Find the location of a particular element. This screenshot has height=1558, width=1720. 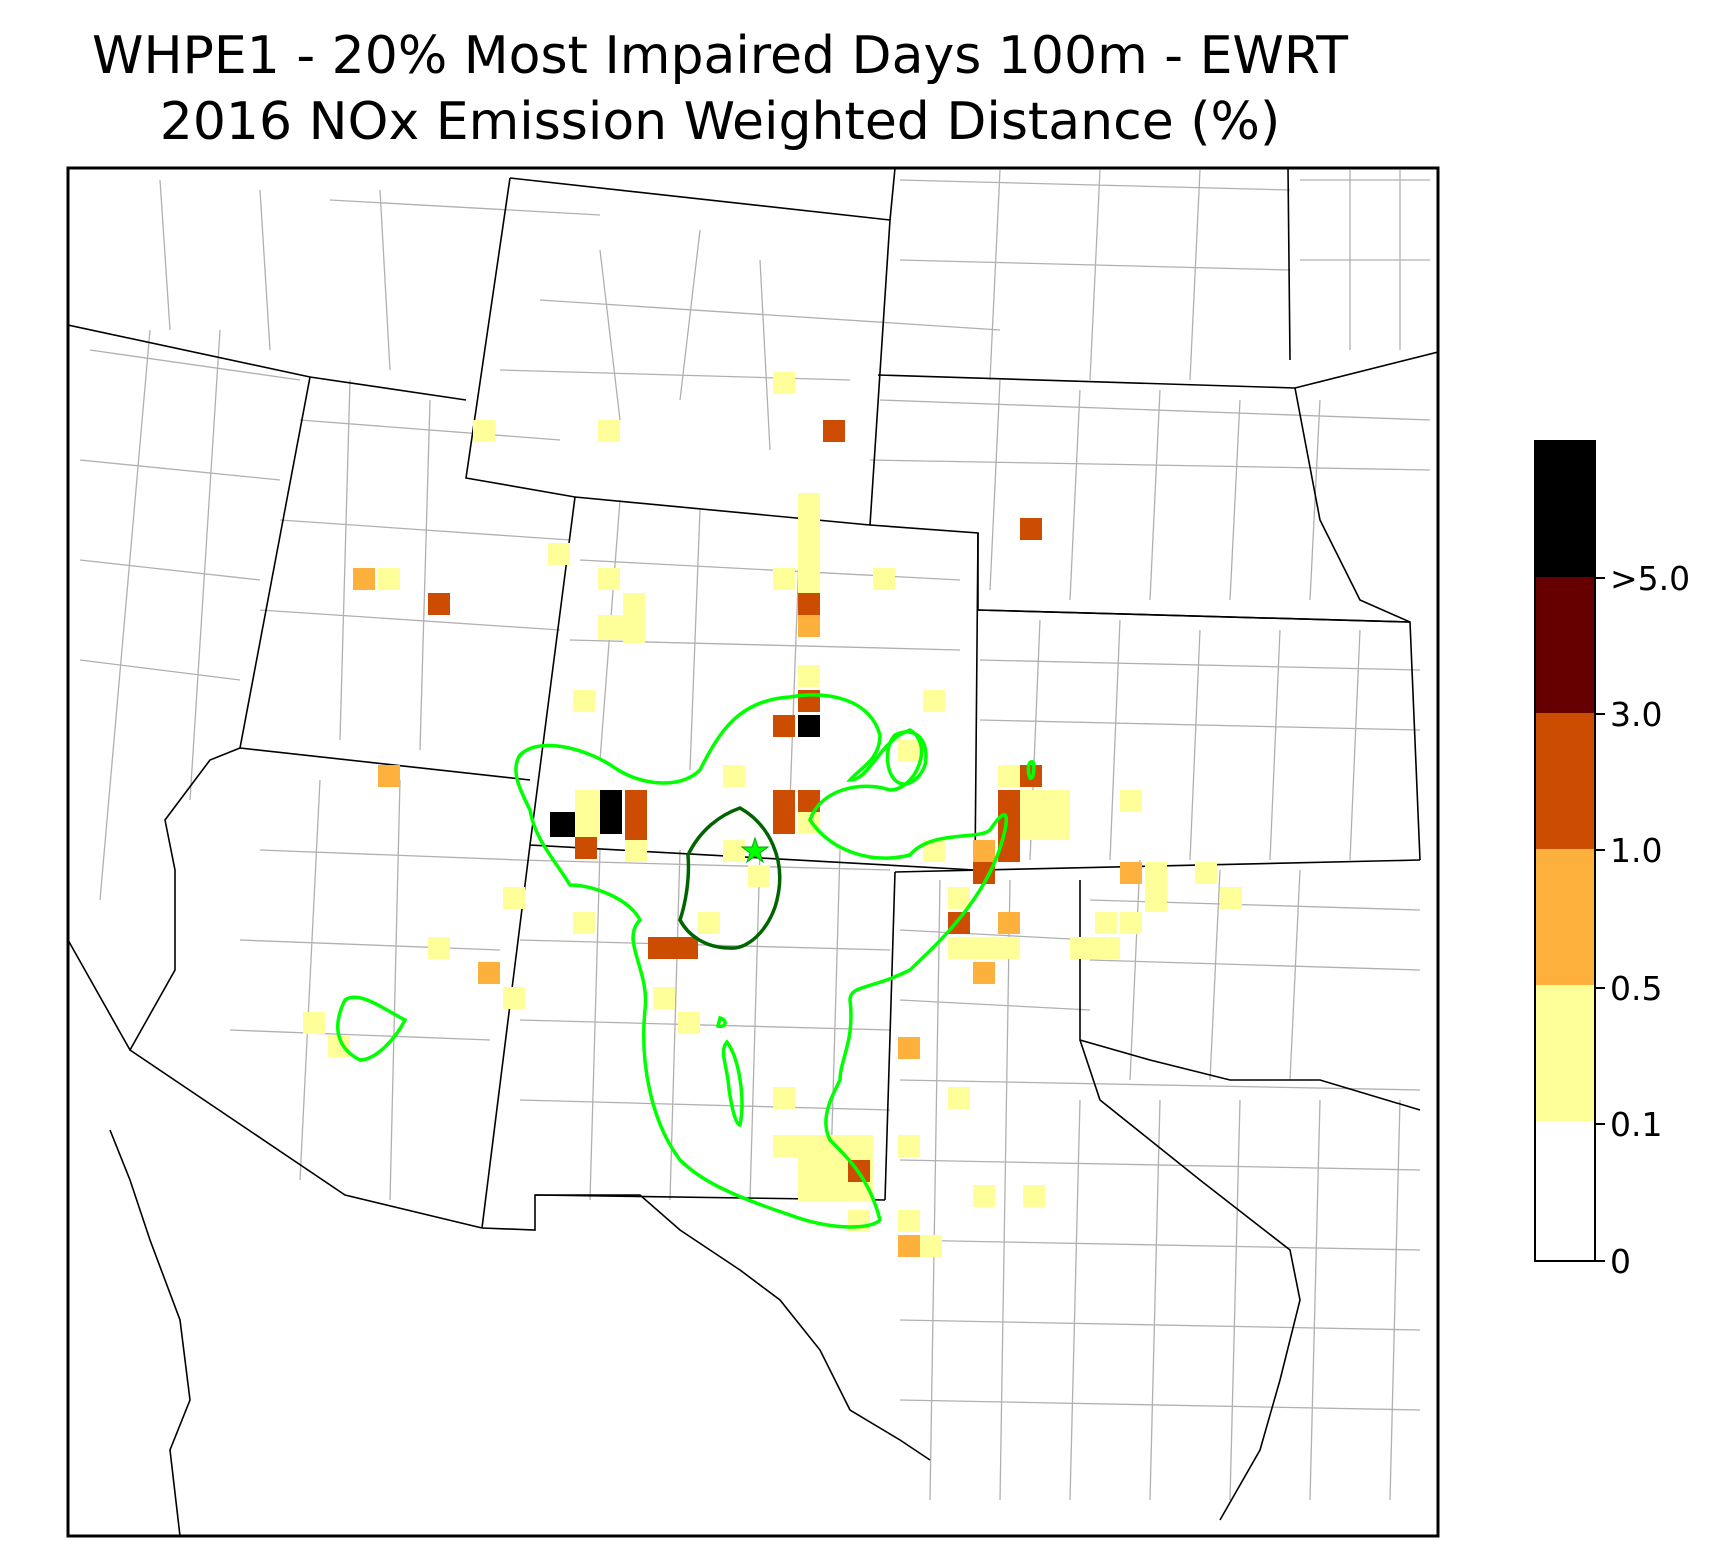

colorbar: 0 0.1 0.5 1.0 3.0 >5.0 is located at coordinates (1612, 860).